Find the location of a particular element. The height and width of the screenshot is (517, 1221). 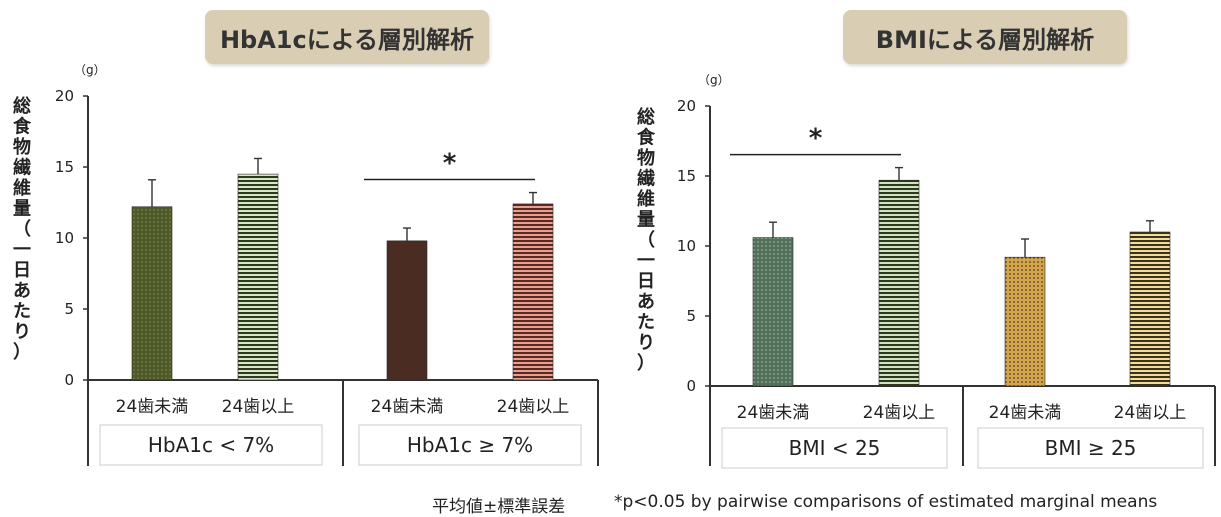

chart1-unit-label: （g） is located at coordinates (714, 80).